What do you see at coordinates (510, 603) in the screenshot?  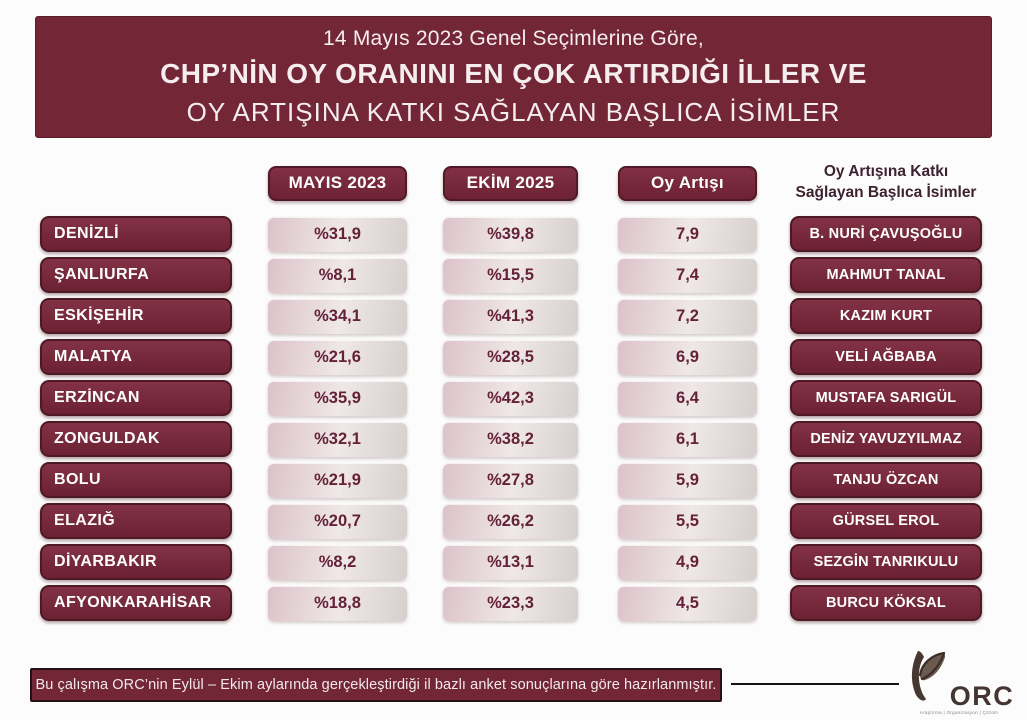 I see `ekim-value: %23,3` at bounding box center [510, 603].